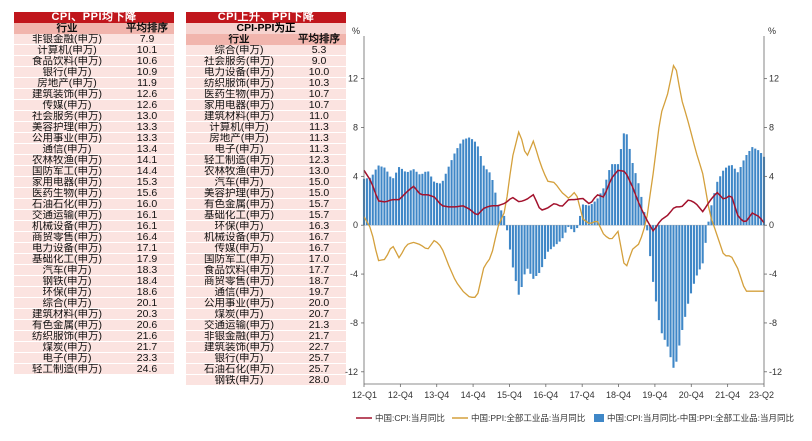 Image resolution: width=812 pixels, height=441 pixels. What do you see at coordinates (67, 50) in the screenshot?
I see `industry-cell: 计算机(申万)` at bounding box center [67, 50].